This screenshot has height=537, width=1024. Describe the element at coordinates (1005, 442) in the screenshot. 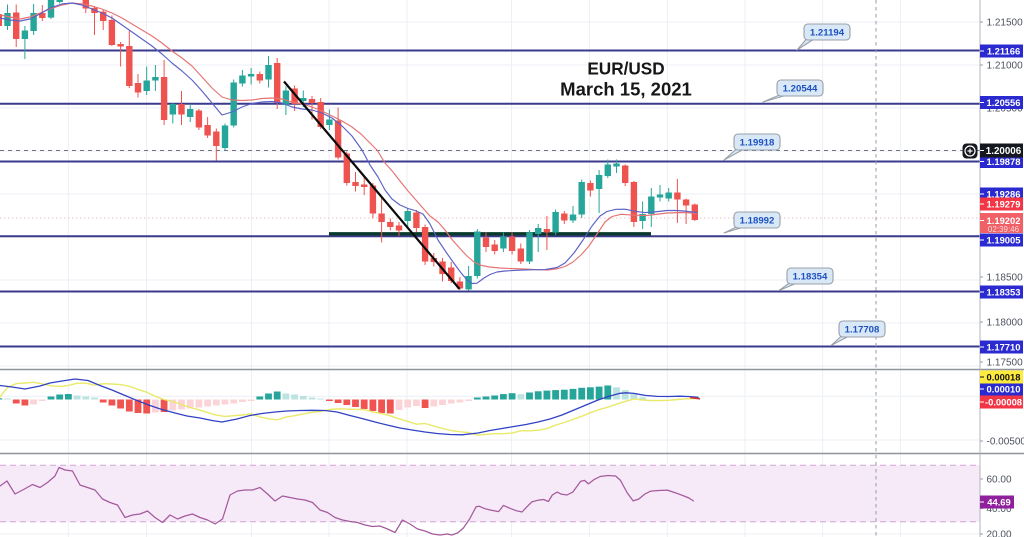

I see `svg-text: -0.00500` at that location.